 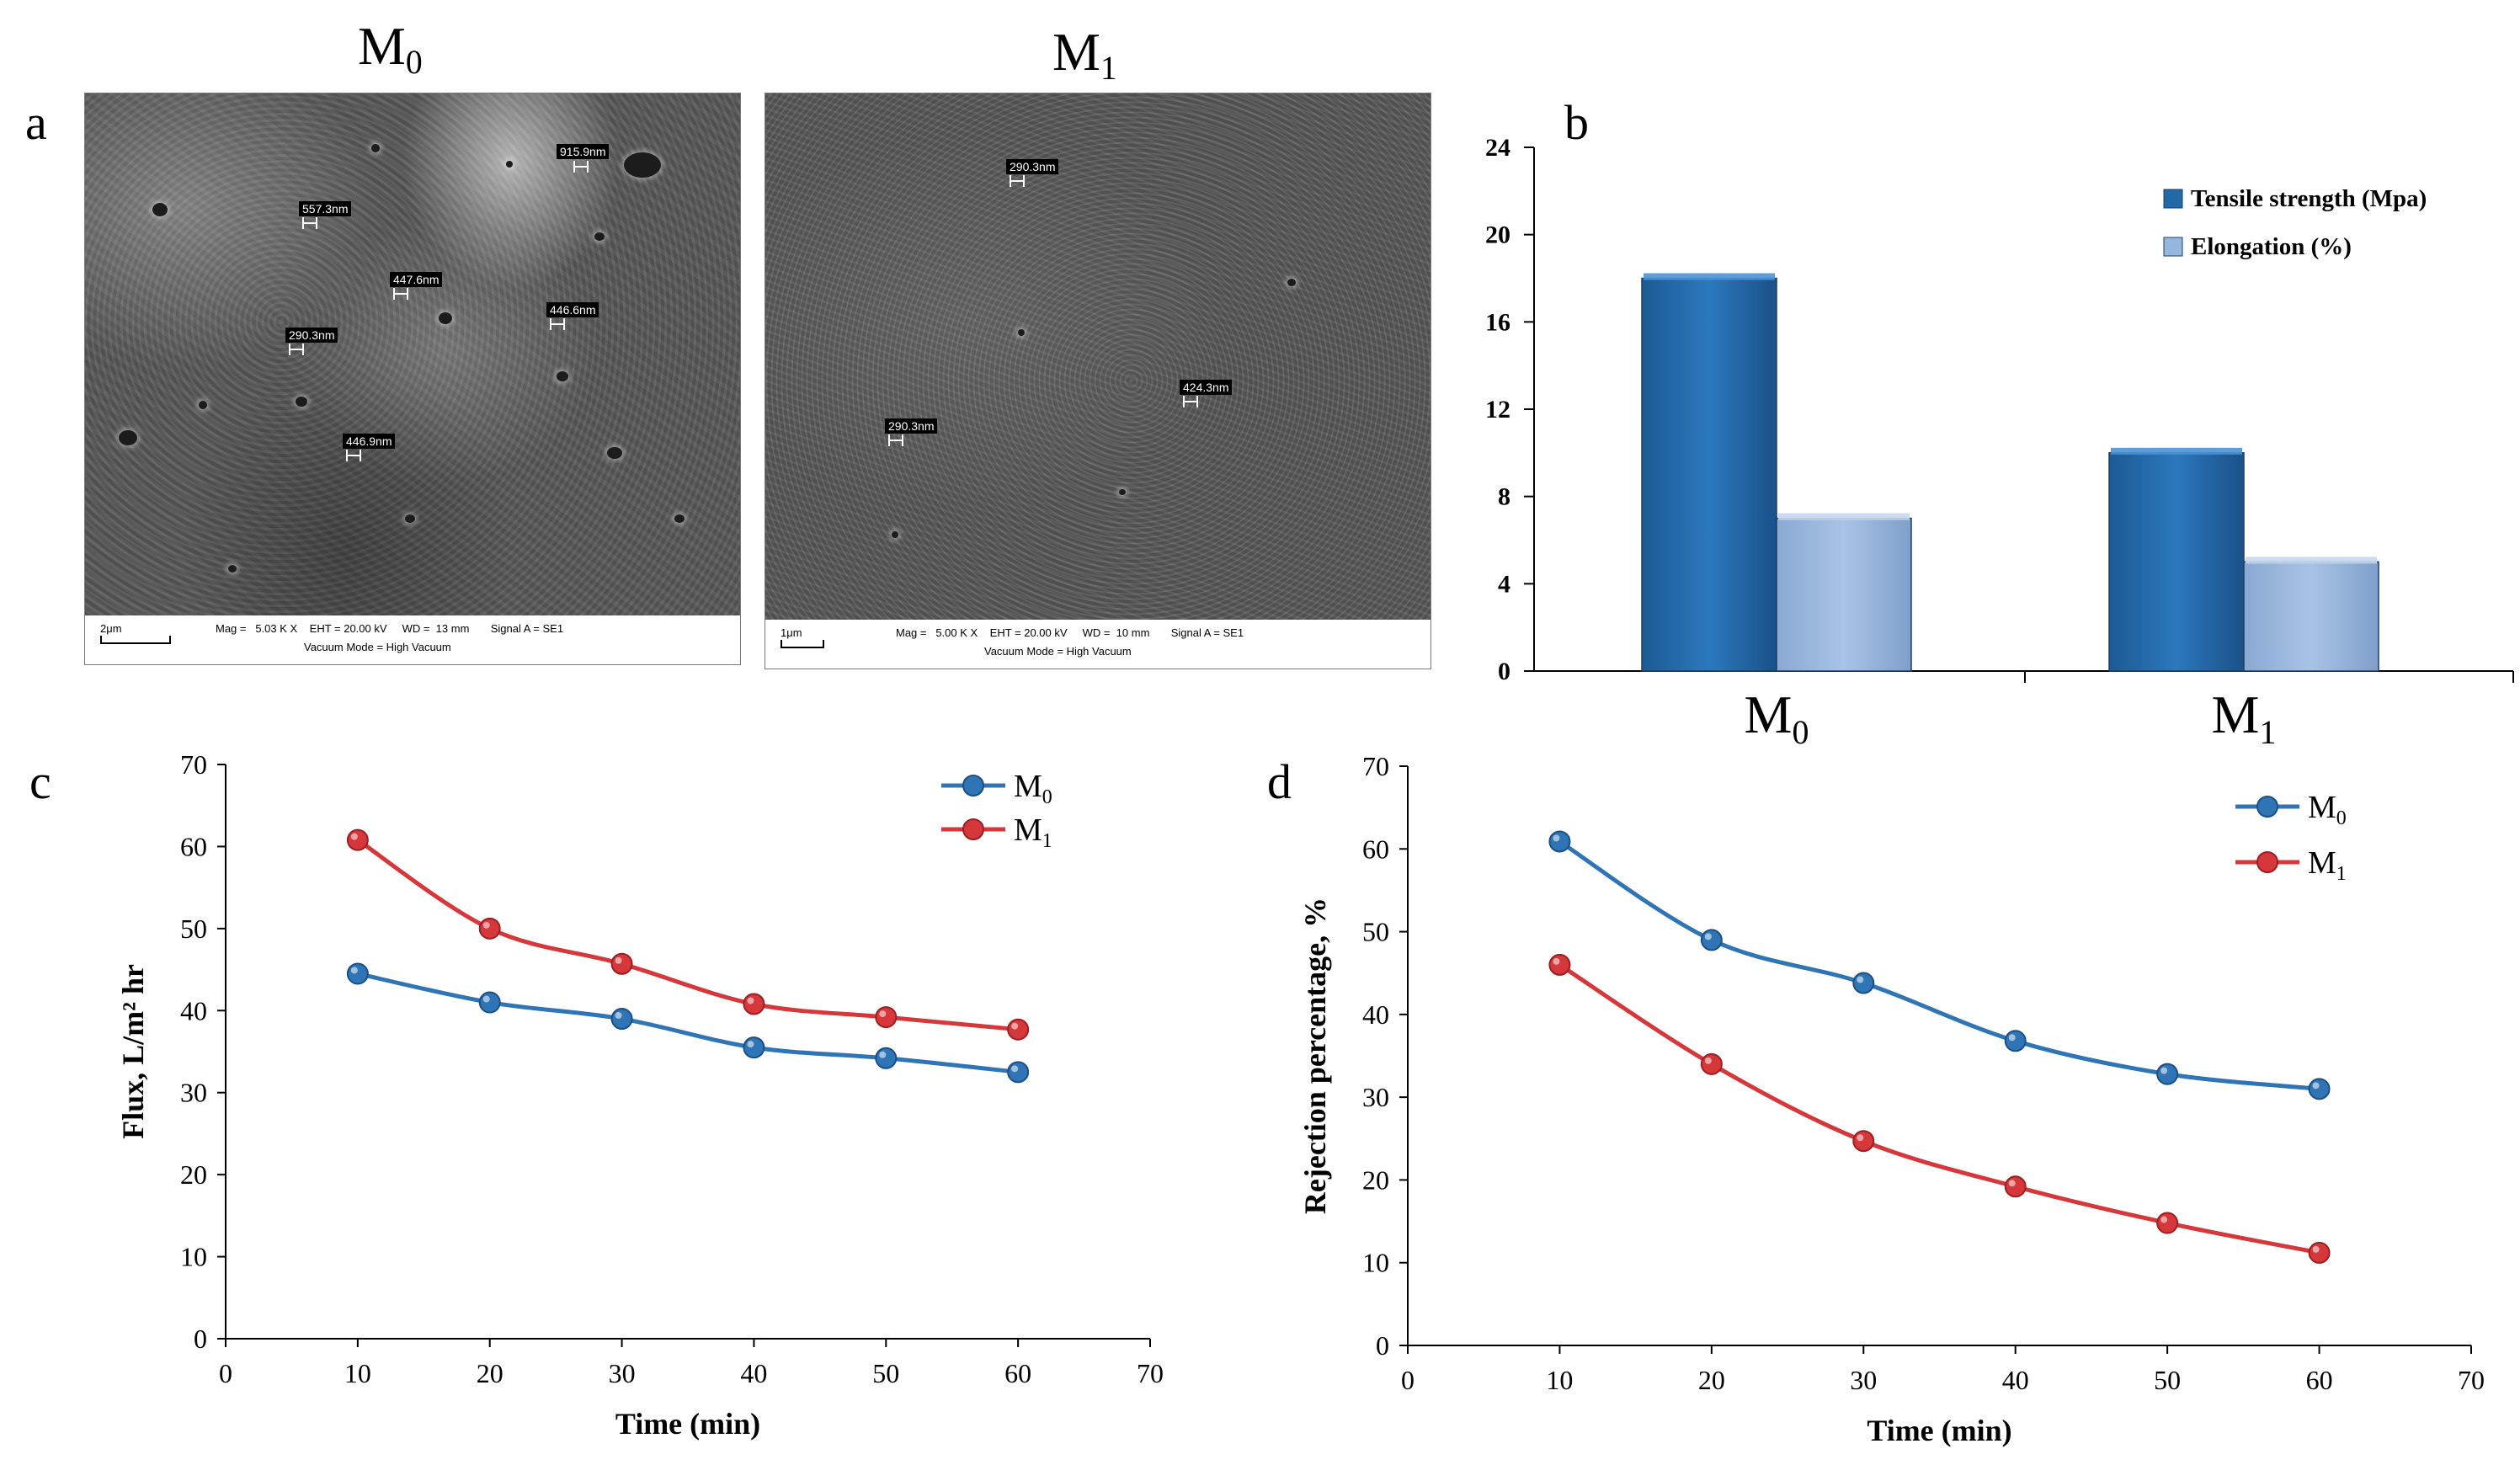 What do you see at coordinates (1315, 1056) in the screenshot?
I see `y-axis-title: Rejection percentage, %` at bounding box center [1315, 1056].